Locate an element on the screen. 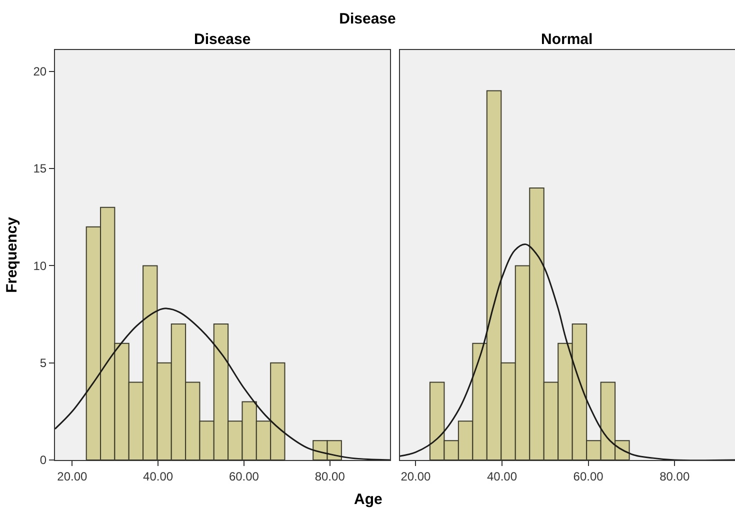 The width and height of the screenshot is (735, 518). chart-subtitle: Normal is located at coordinates (567, 39).